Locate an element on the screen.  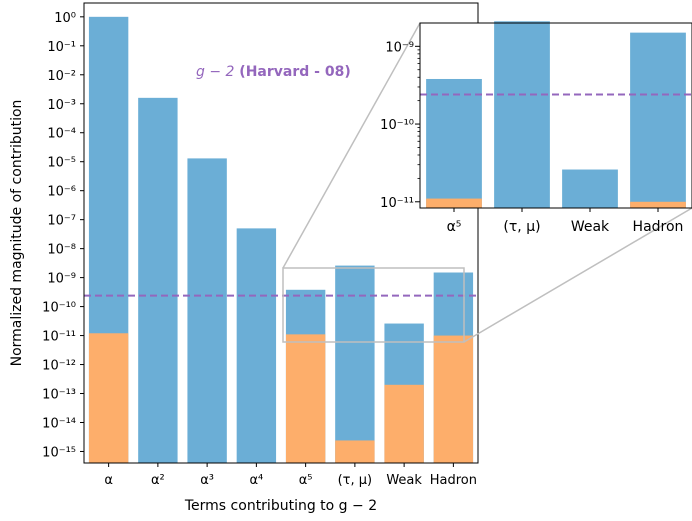
inset-x-tick-label-1: (τ, μ) is located at coordinates (521, 227).